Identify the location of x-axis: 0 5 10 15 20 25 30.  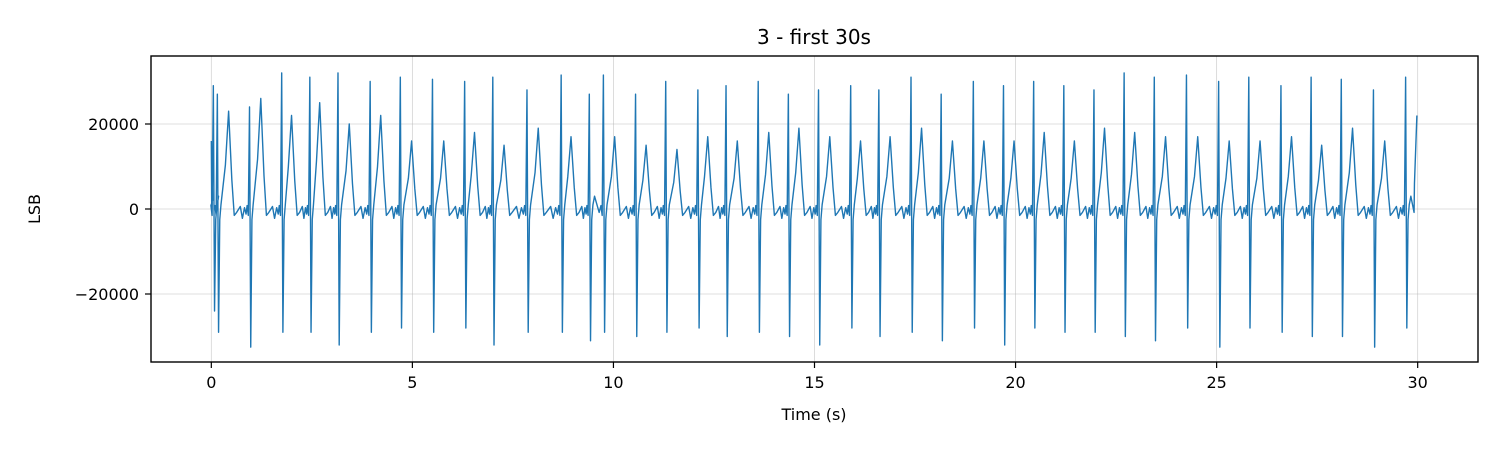
(817, 377).